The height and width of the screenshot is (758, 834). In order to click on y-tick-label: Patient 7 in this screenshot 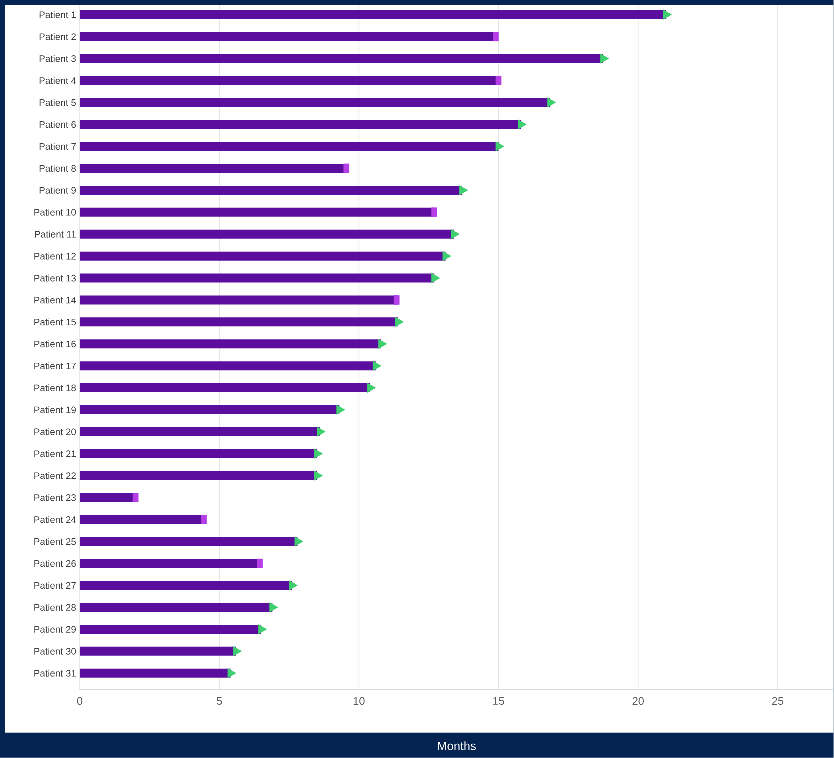, I will do `click(58, 146)`.